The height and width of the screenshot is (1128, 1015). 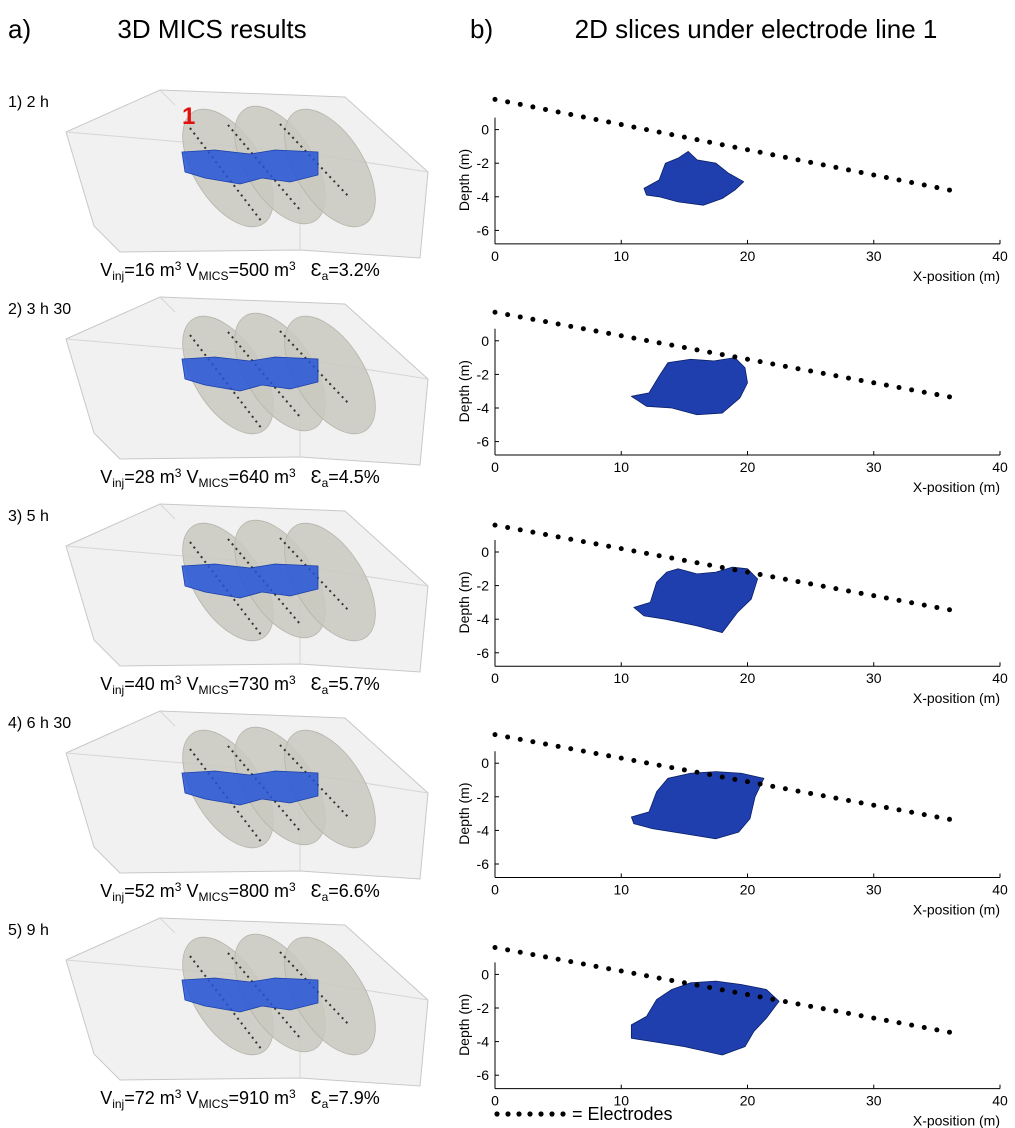 I want to click on caption: Vinj=16 m3 VMICS=500 m3 Ɛa=3.2%, so click(x=240, y=271).